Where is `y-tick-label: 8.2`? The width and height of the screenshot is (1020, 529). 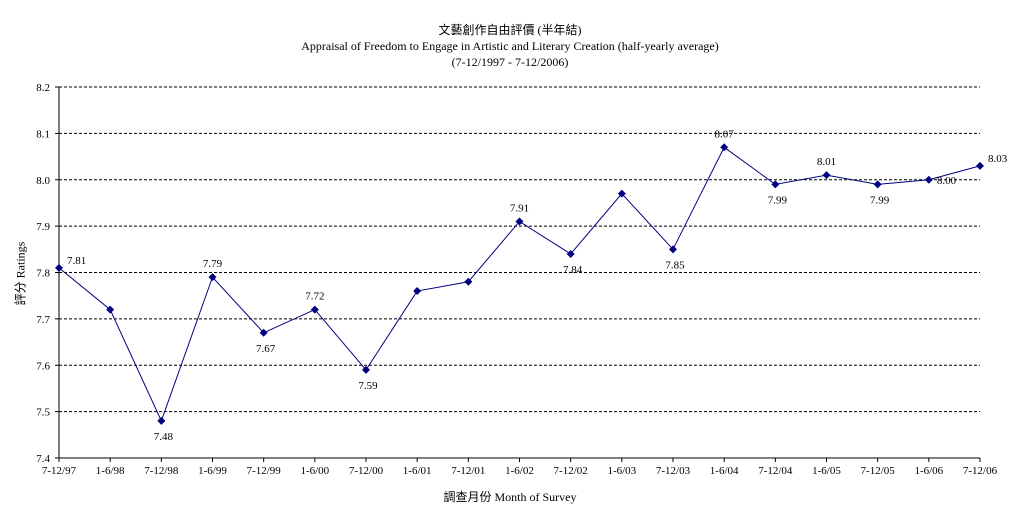
y-tick-label: 8.2 is located at coordinates (43, 88).